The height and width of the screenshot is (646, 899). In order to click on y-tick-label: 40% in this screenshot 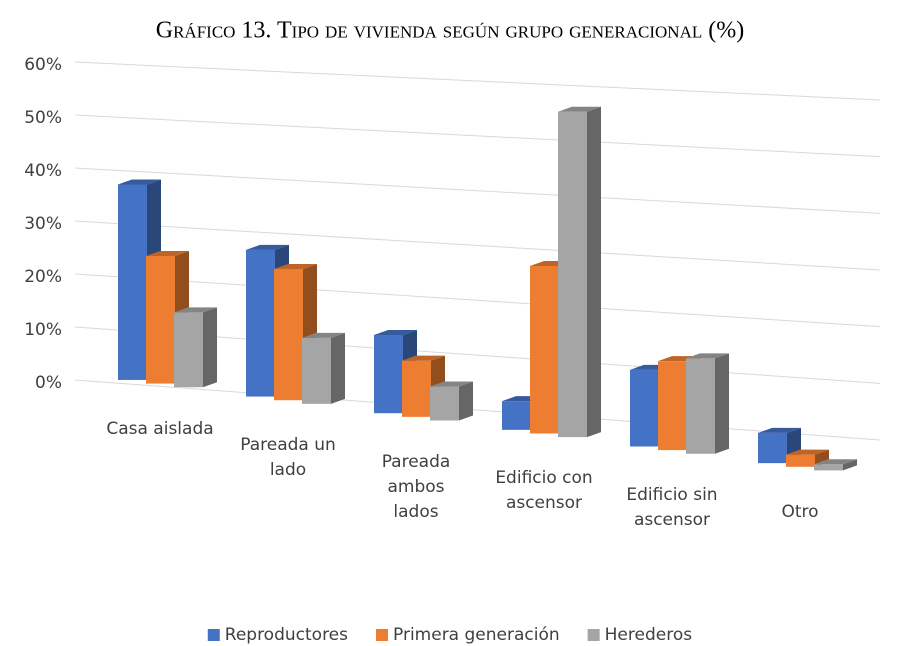, I will do `click(43, 171)`.